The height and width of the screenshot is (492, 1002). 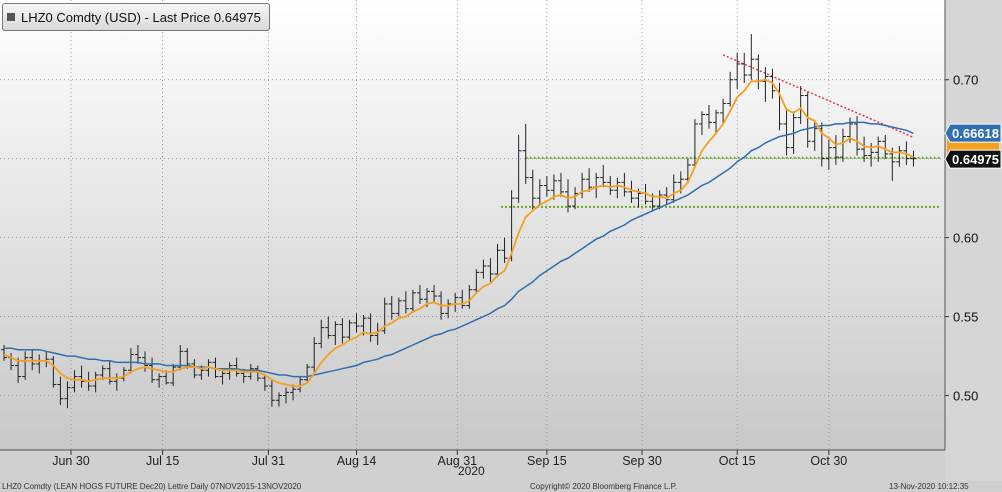 What do you see at coordinates (141, 17) in the screenshot?
I see `legend-label: LHZ0 Comdty (USD) - Last Price 0.64975` at bounding box center [141, 17].